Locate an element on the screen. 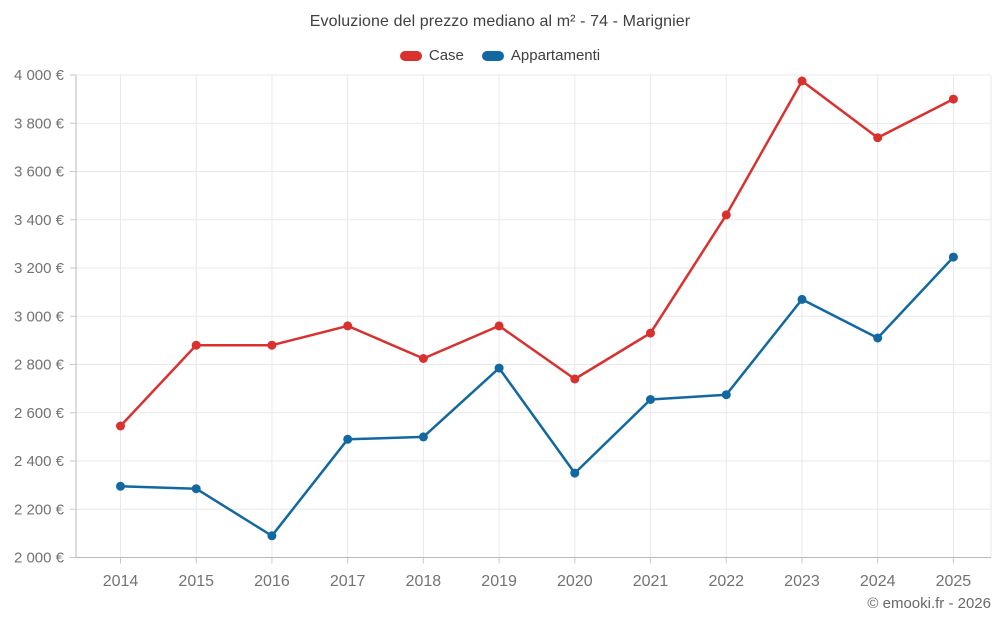  y-tick-label: 4 000 € is located at coordinates (39, 75).